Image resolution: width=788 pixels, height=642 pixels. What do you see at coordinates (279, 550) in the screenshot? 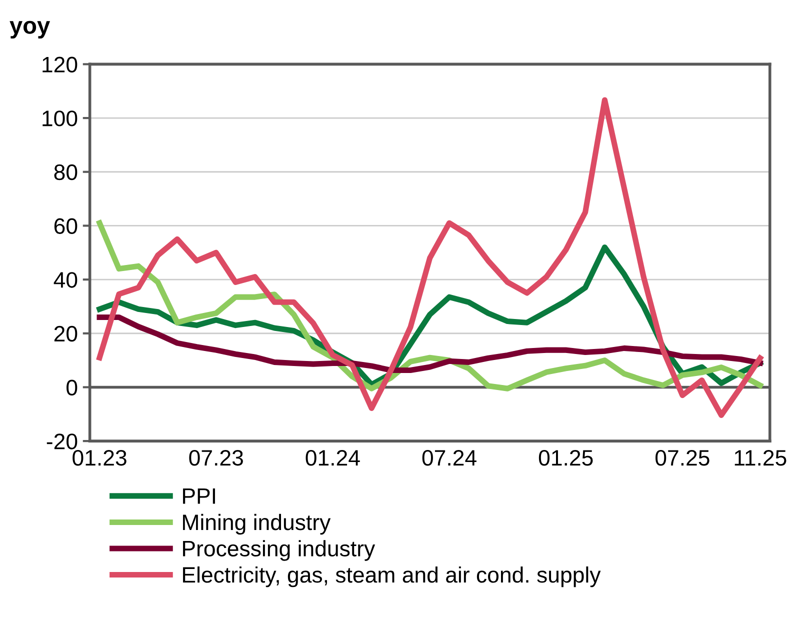
I see `legend-label: Processing industry` at bounding box center [279, 550].